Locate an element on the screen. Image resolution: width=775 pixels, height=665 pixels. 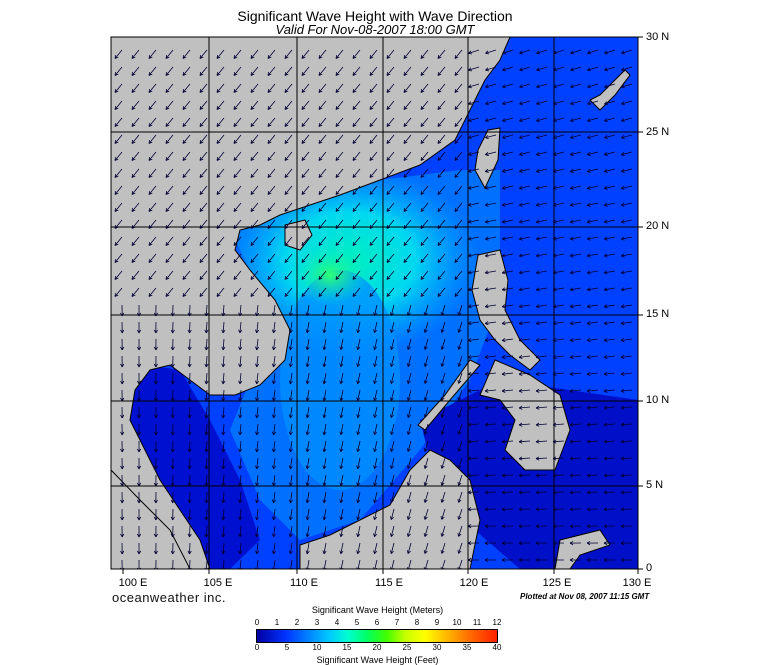
land-taiwan is located at coordinates (487, 158).